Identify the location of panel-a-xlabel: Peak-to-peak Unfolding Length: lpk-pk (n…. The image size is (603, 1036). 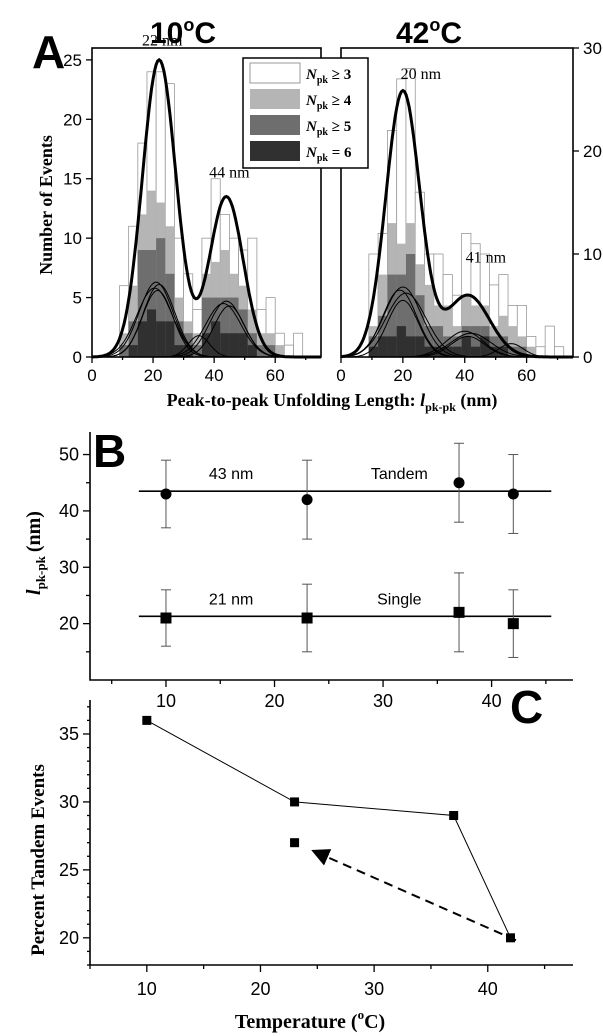
(332, 402).